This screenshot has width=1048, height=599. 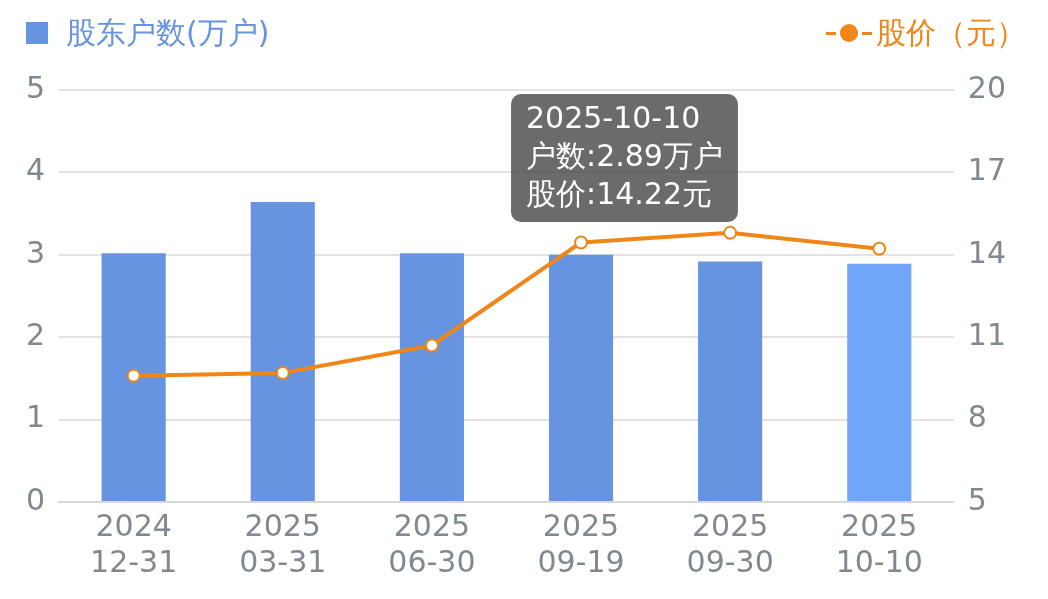 I want to click on y-tick-label: 0, so click(x=35, y=499).